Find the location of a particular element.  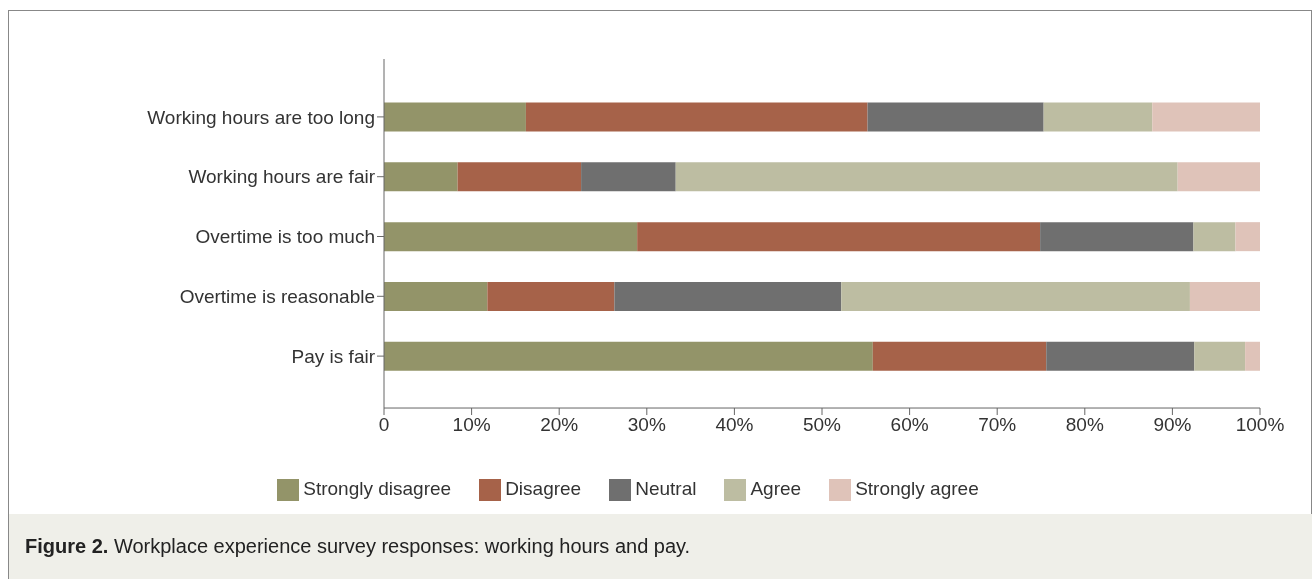

x-tick-label: 80% is located at coordinates (1084, 424).